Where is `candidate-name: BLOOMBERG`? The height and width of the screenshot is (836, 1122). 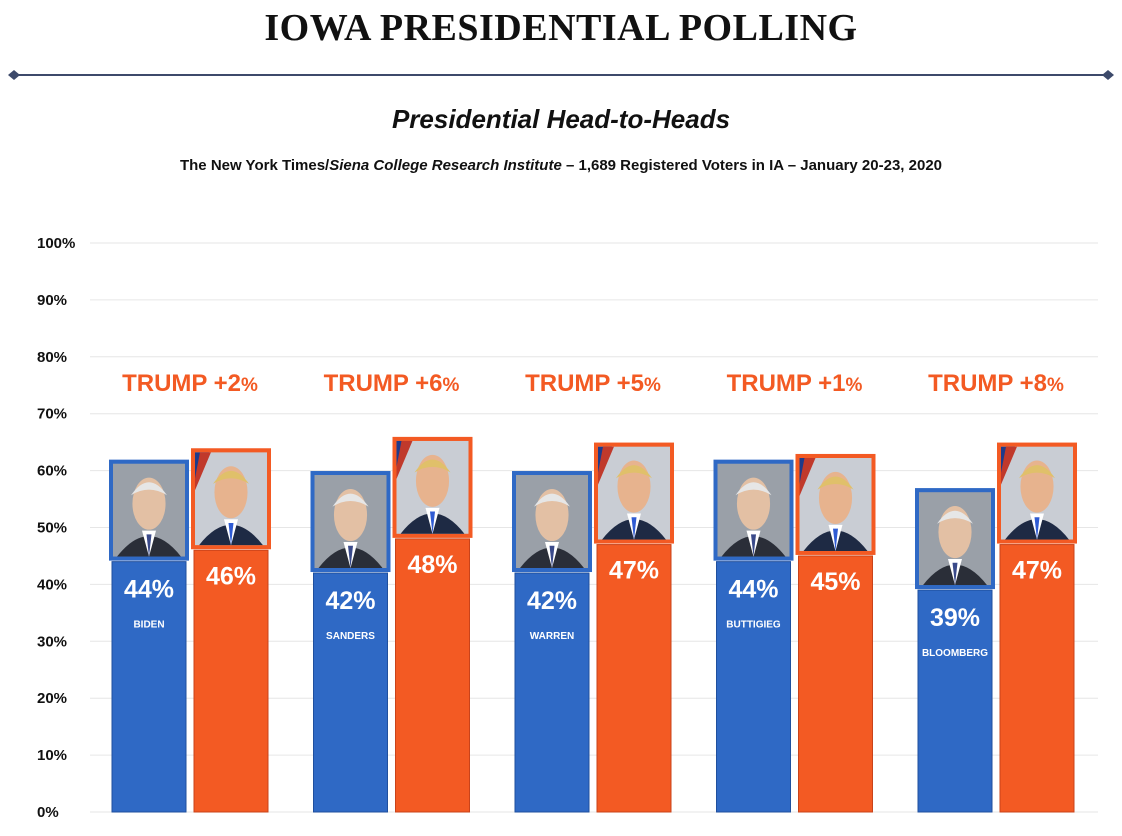
candidate-name: BLOOMBERG is located at coordinates (955, 653).